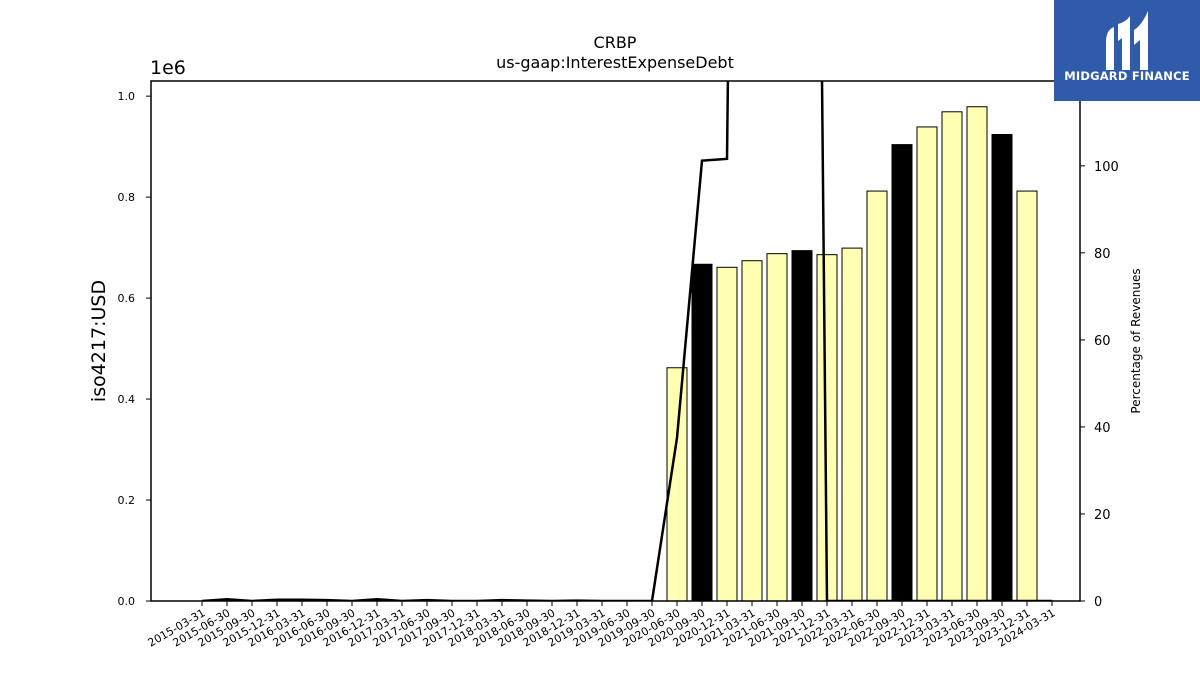  I want to click on logo-mark-icon, so click(1127, 40).